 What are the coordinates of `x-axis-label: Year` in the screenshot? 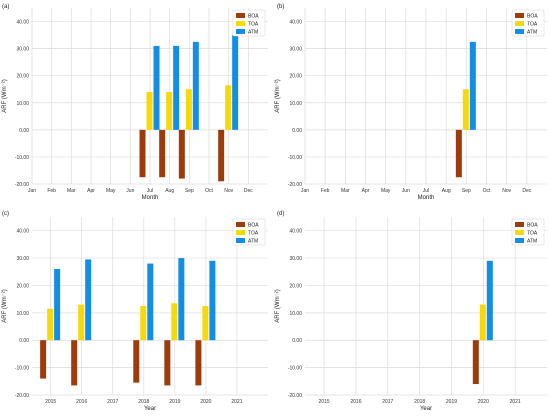 It's located at (150, 409).